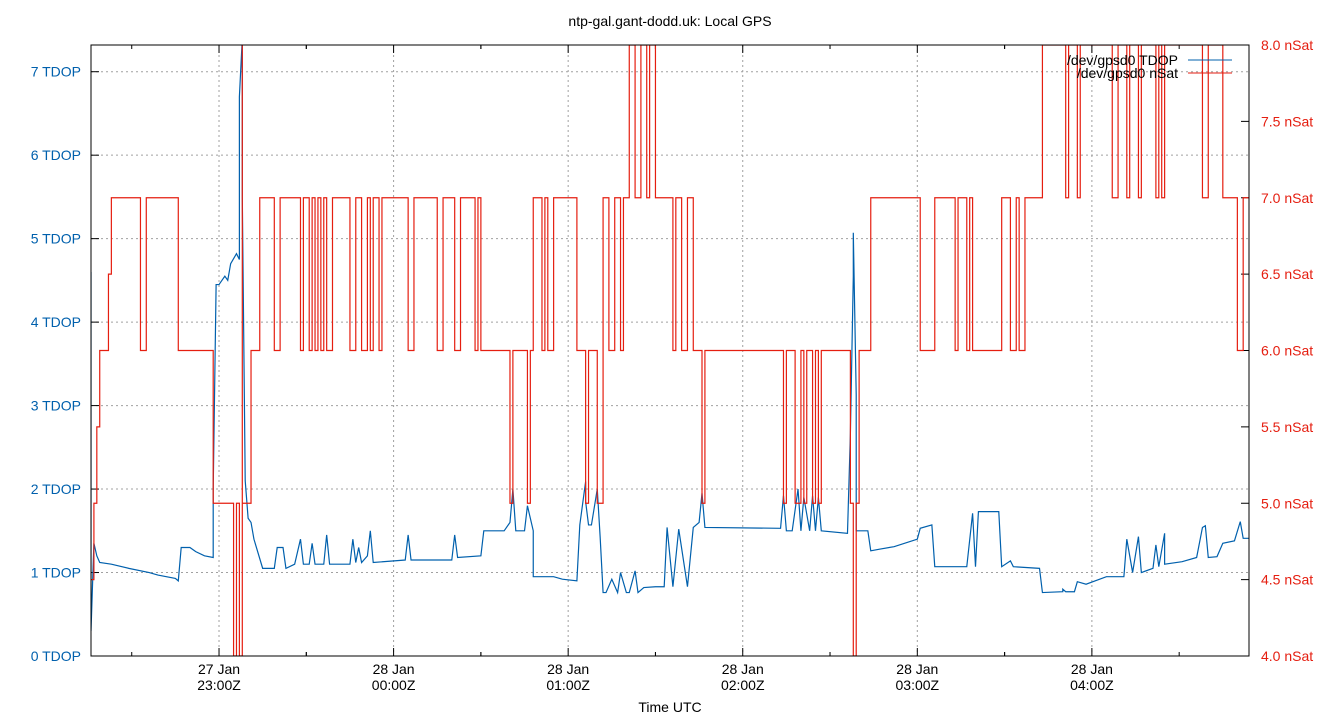  What do you see at coordinates (219, 669) in the screenshot?
I see `x-tick-label-date: 27 Jan` at bounding box center [219, 669].